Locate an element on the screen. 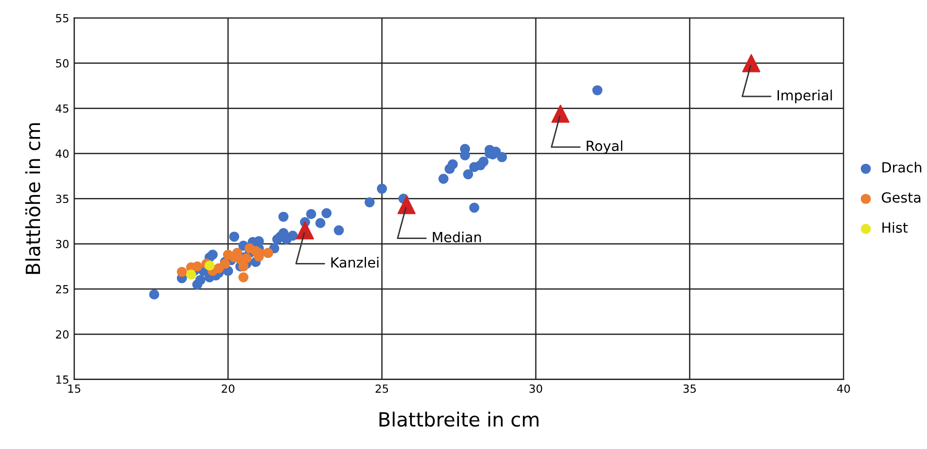 The width and height of the screenshot is (927, 449). y-tick-label: 50 is located at coordinates (62, 63).